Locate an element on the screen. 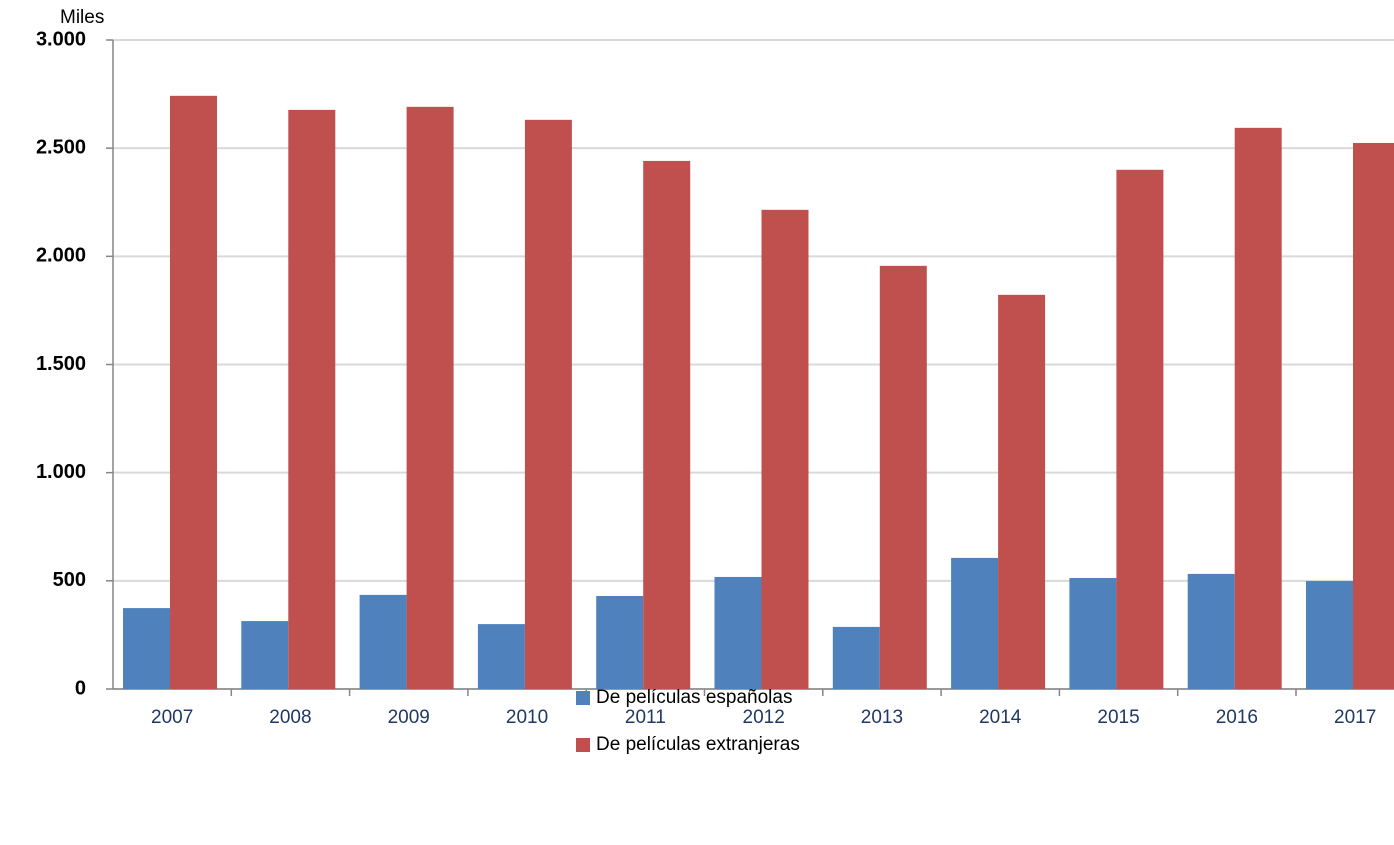 This screenshot has width=1394, height=845. legend-label: De películas españolas is located at coordinates (694, 697).